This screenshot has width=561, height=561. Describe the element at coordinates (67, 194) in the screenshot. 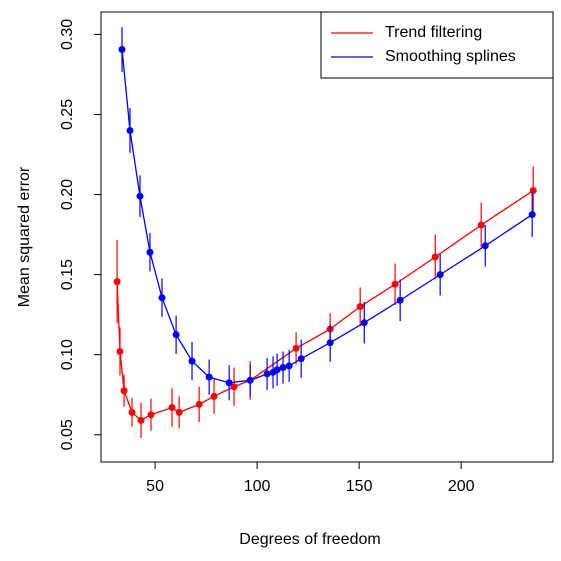

I see `y-tick-label: 0.20` at that location.